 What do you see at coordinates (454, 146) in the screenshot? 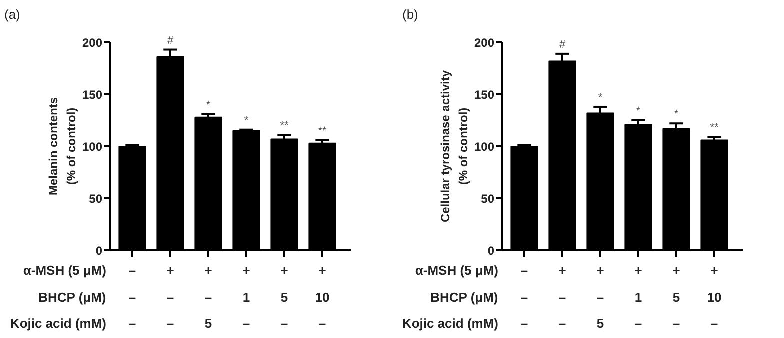
I see `y-axis-title: Cellular tyrosinase activity (% of control)` at bounding box center [454, 146].